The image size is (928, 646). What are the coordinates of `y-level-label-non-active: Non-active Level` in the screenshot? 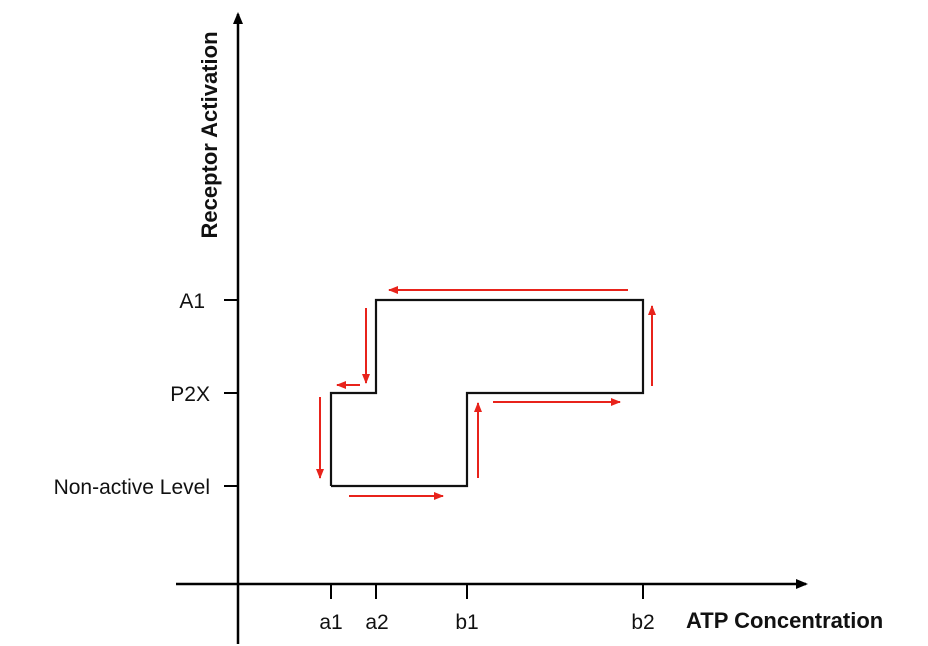 It's located at (132, 487).